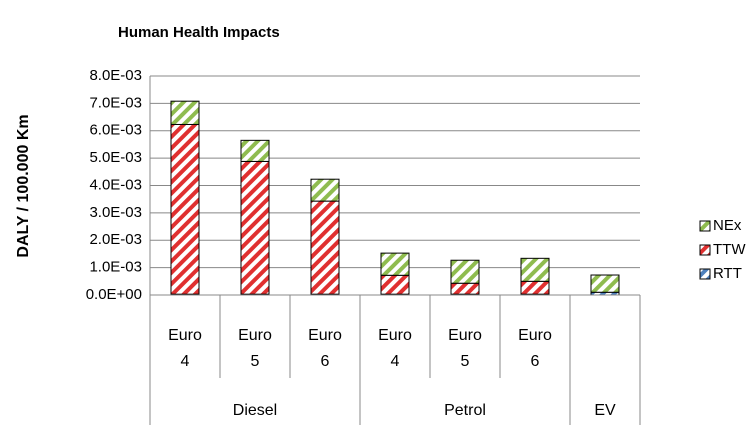 This screenshot has width=756, height=425. Describe the element at coordinates (115, 212) in the screenshot. I see `y-tick-label: 3.0E-03` at that location.